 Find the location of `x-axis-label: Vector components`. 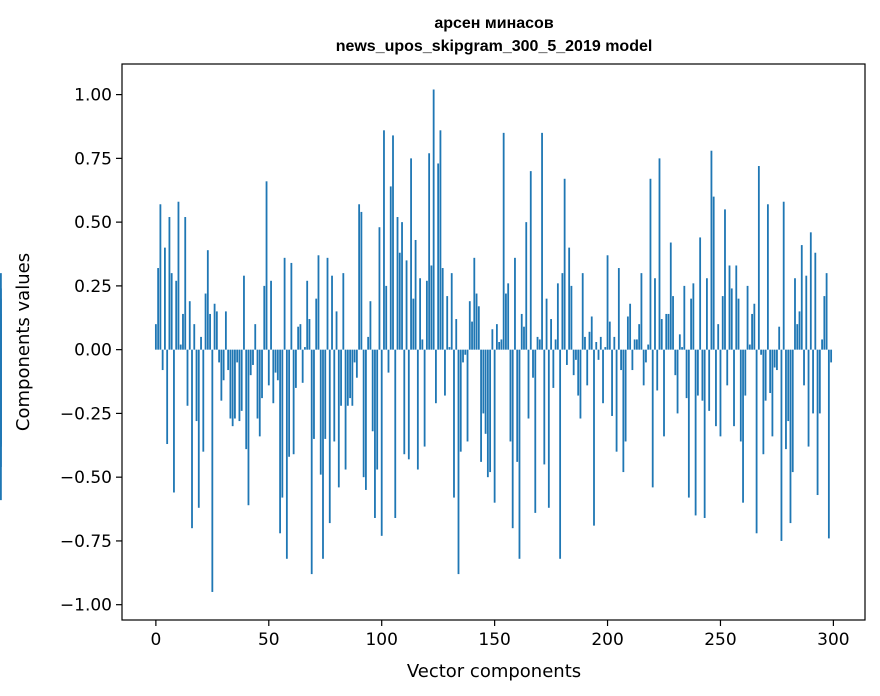

x-axis-label: Vector components is located at coordinates (494, 671).